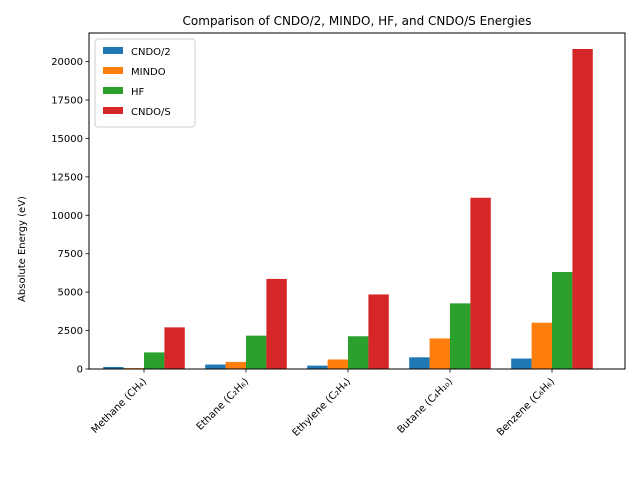 Image resolution: width=640 pixels, height=480 pixels. Describe the element at coordinates (67, 101) in the screenshot. I see `y-tick-label: 17500` at that location.